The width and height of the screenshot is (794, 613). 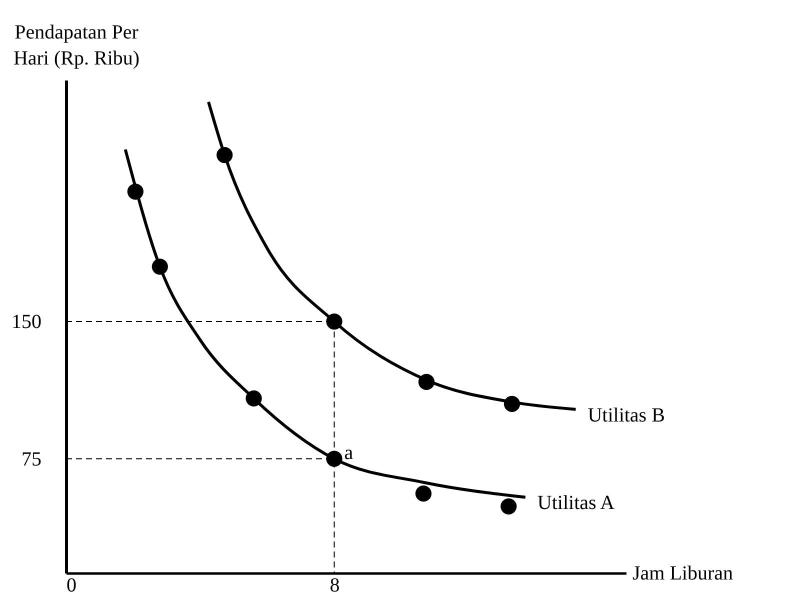 What do you see at coordinates (683, 573) in the screenshot?
I see `x-axis-title: Jam Liburan` at bounding box center [683, 573].